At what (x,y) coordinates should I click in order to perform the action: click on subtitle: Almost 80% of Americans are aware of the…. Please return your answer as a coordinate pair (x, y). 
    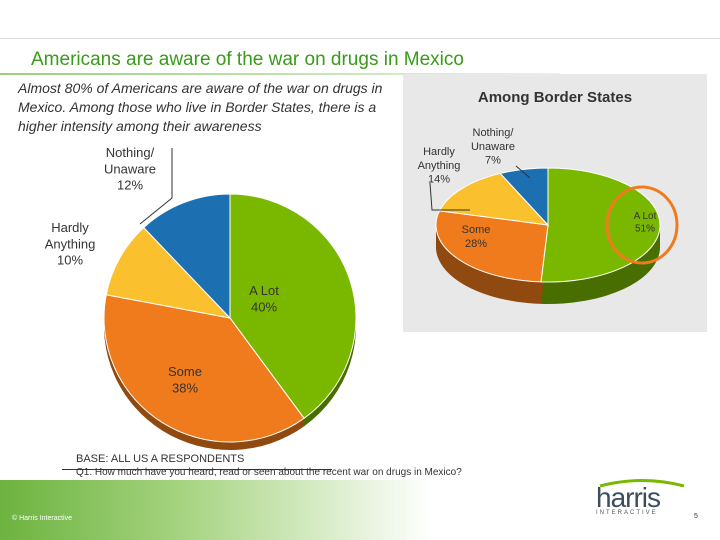
    Looking at the image, I should click on (200, 107).